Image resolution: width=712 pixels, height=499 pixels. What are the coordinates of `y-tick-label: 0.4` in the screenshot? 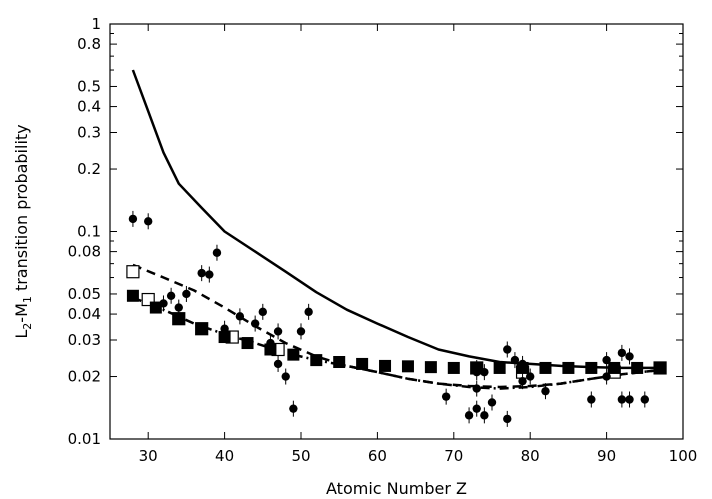 It's located at (89, 107).